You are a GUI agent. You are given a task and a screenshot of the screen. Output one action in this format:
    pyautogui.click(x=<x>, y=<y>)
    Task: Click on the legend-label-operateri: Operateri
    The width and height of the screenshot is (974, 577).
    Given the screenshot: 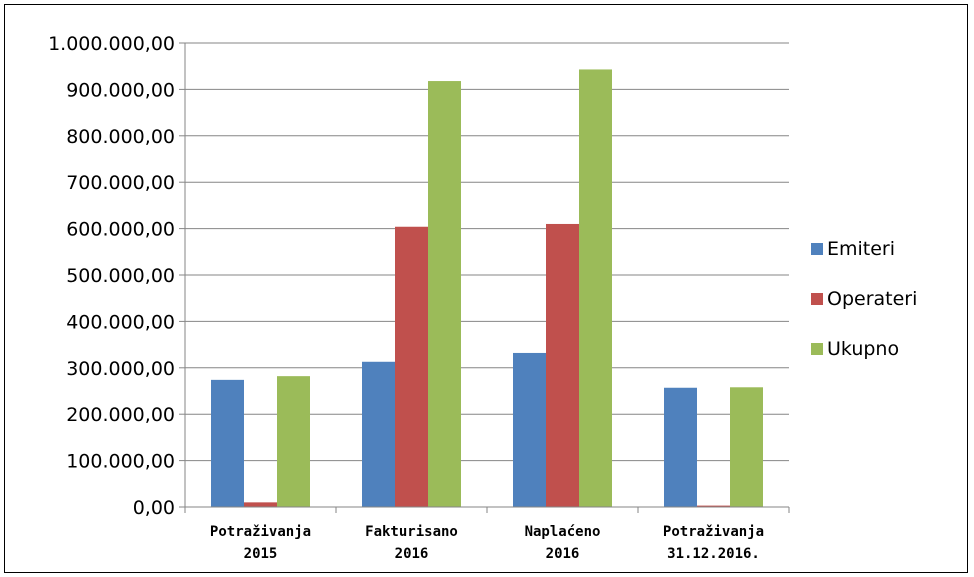 What is the action you would take?
    pyautogui.click(x=872, y=299)
    